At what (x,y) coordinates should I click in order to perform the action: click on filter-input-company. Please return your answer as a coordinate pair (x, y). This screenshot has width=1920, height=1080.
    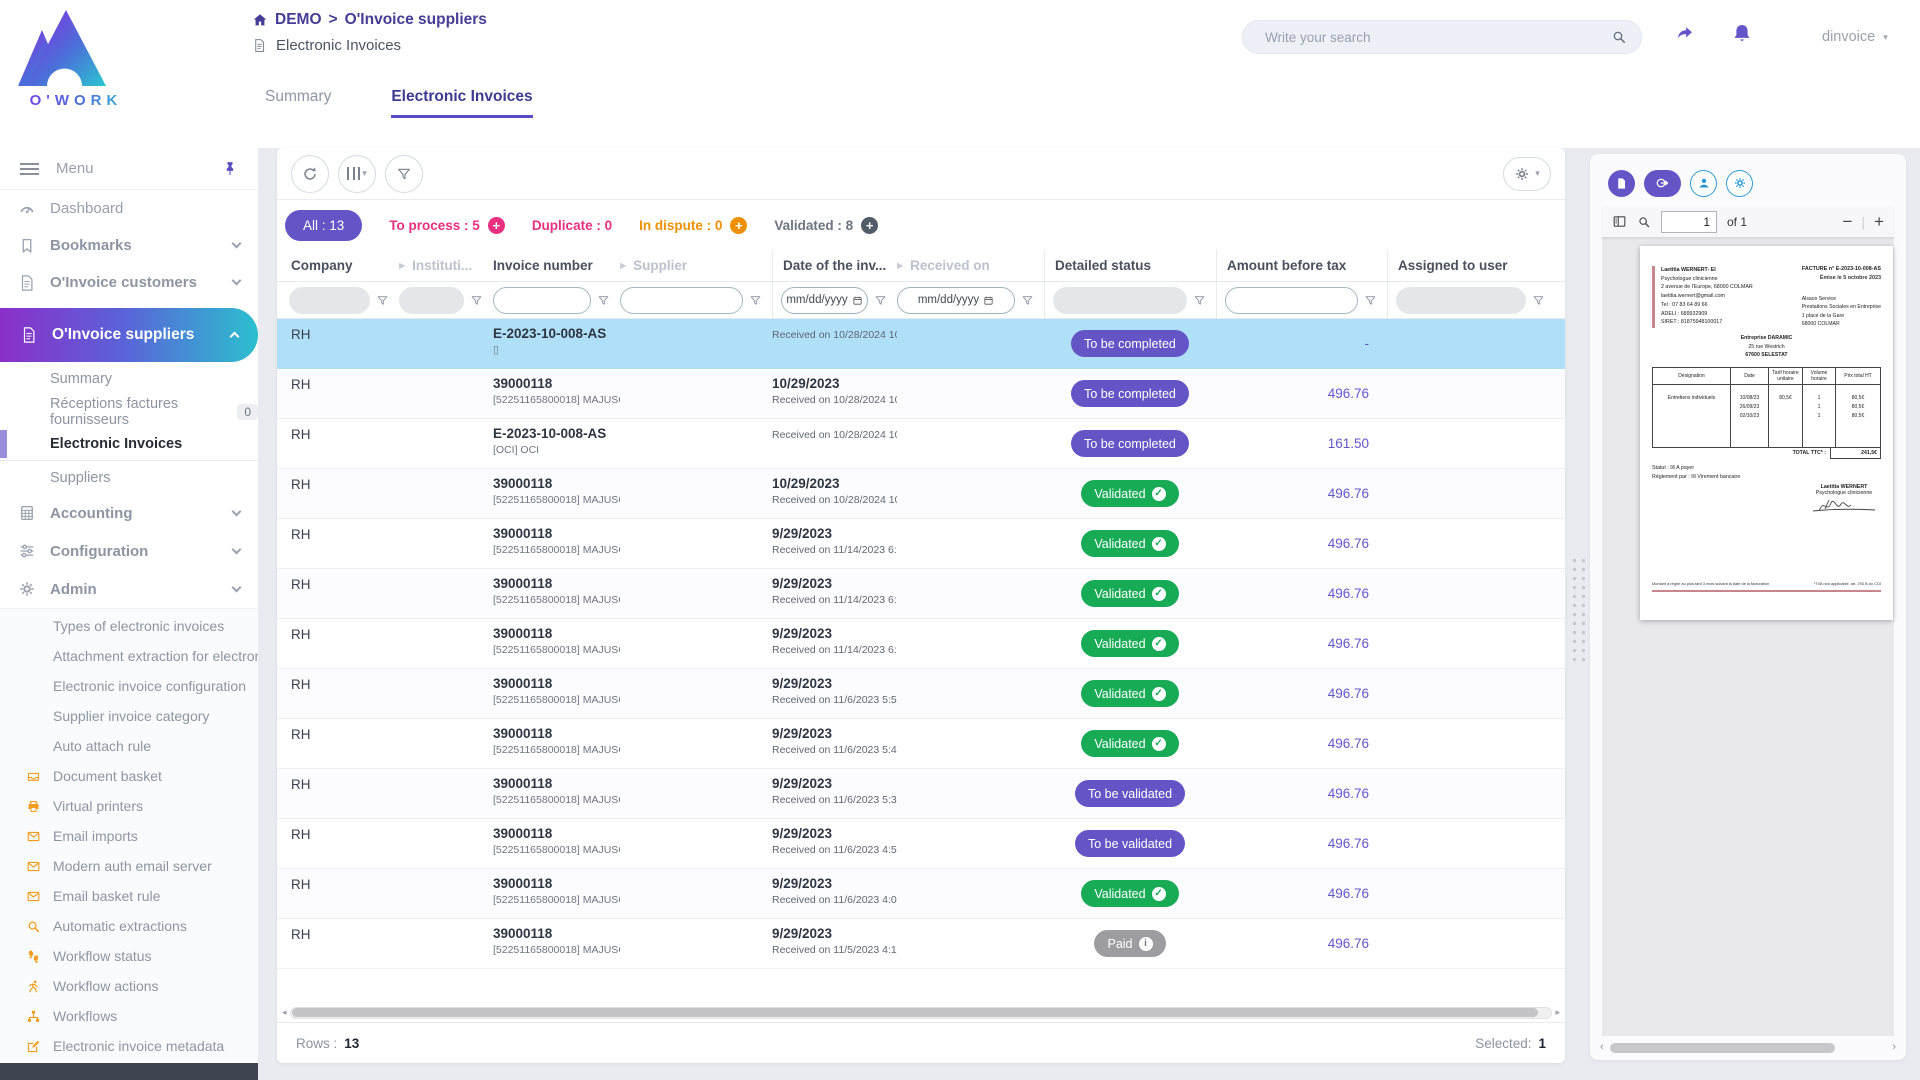
    Looking at the image, I should click on (329, 300).